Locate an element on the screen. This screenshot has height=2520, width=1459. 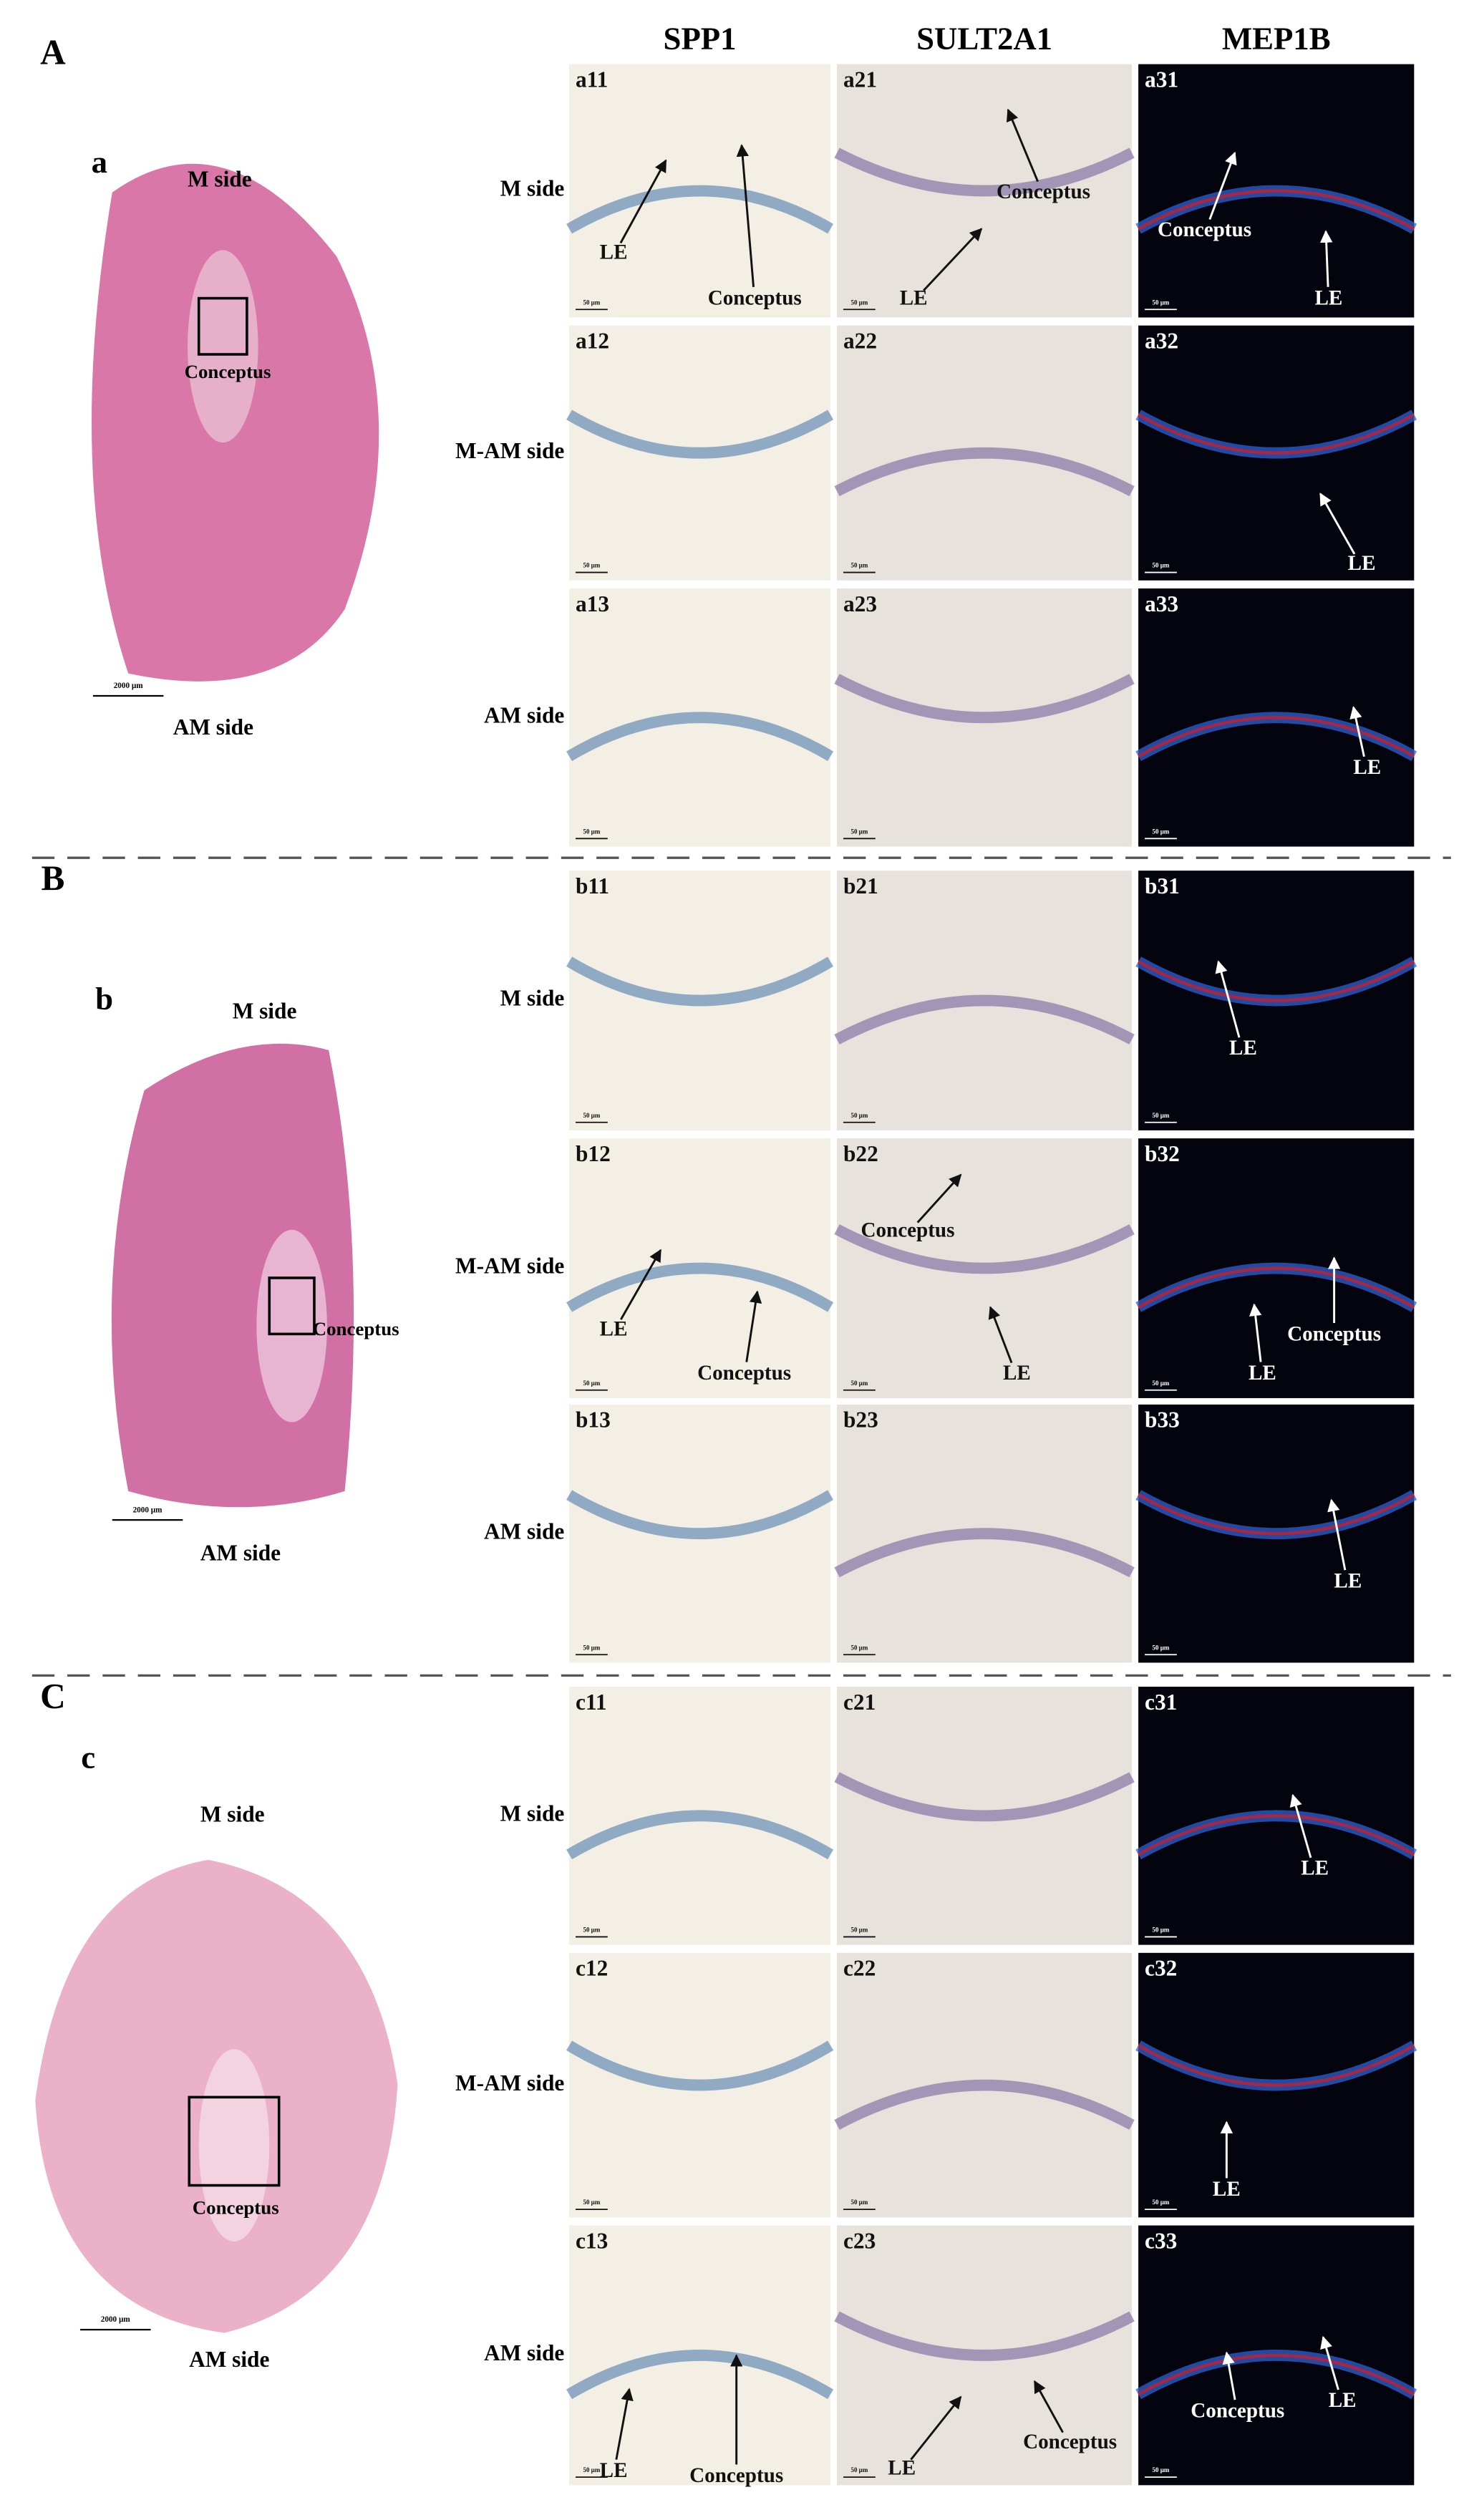
panel-id: b11 is located at coordinates (592, 885).